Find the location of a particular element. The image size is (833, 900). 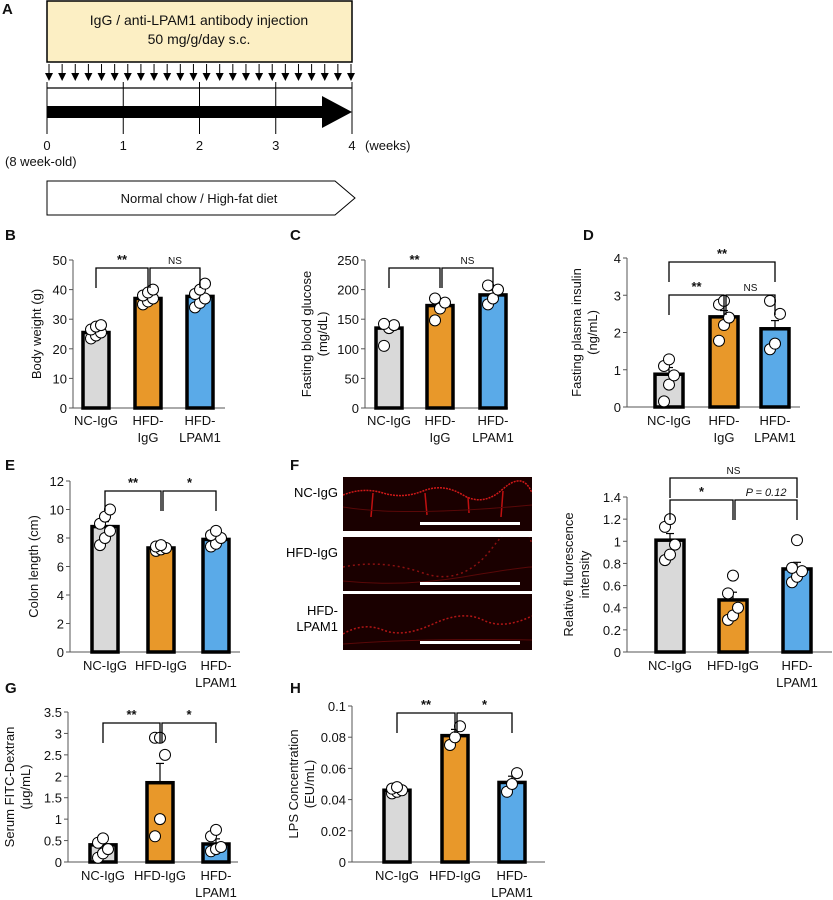

y-tick-label: 1.5 is located at coordinates (53, 798).